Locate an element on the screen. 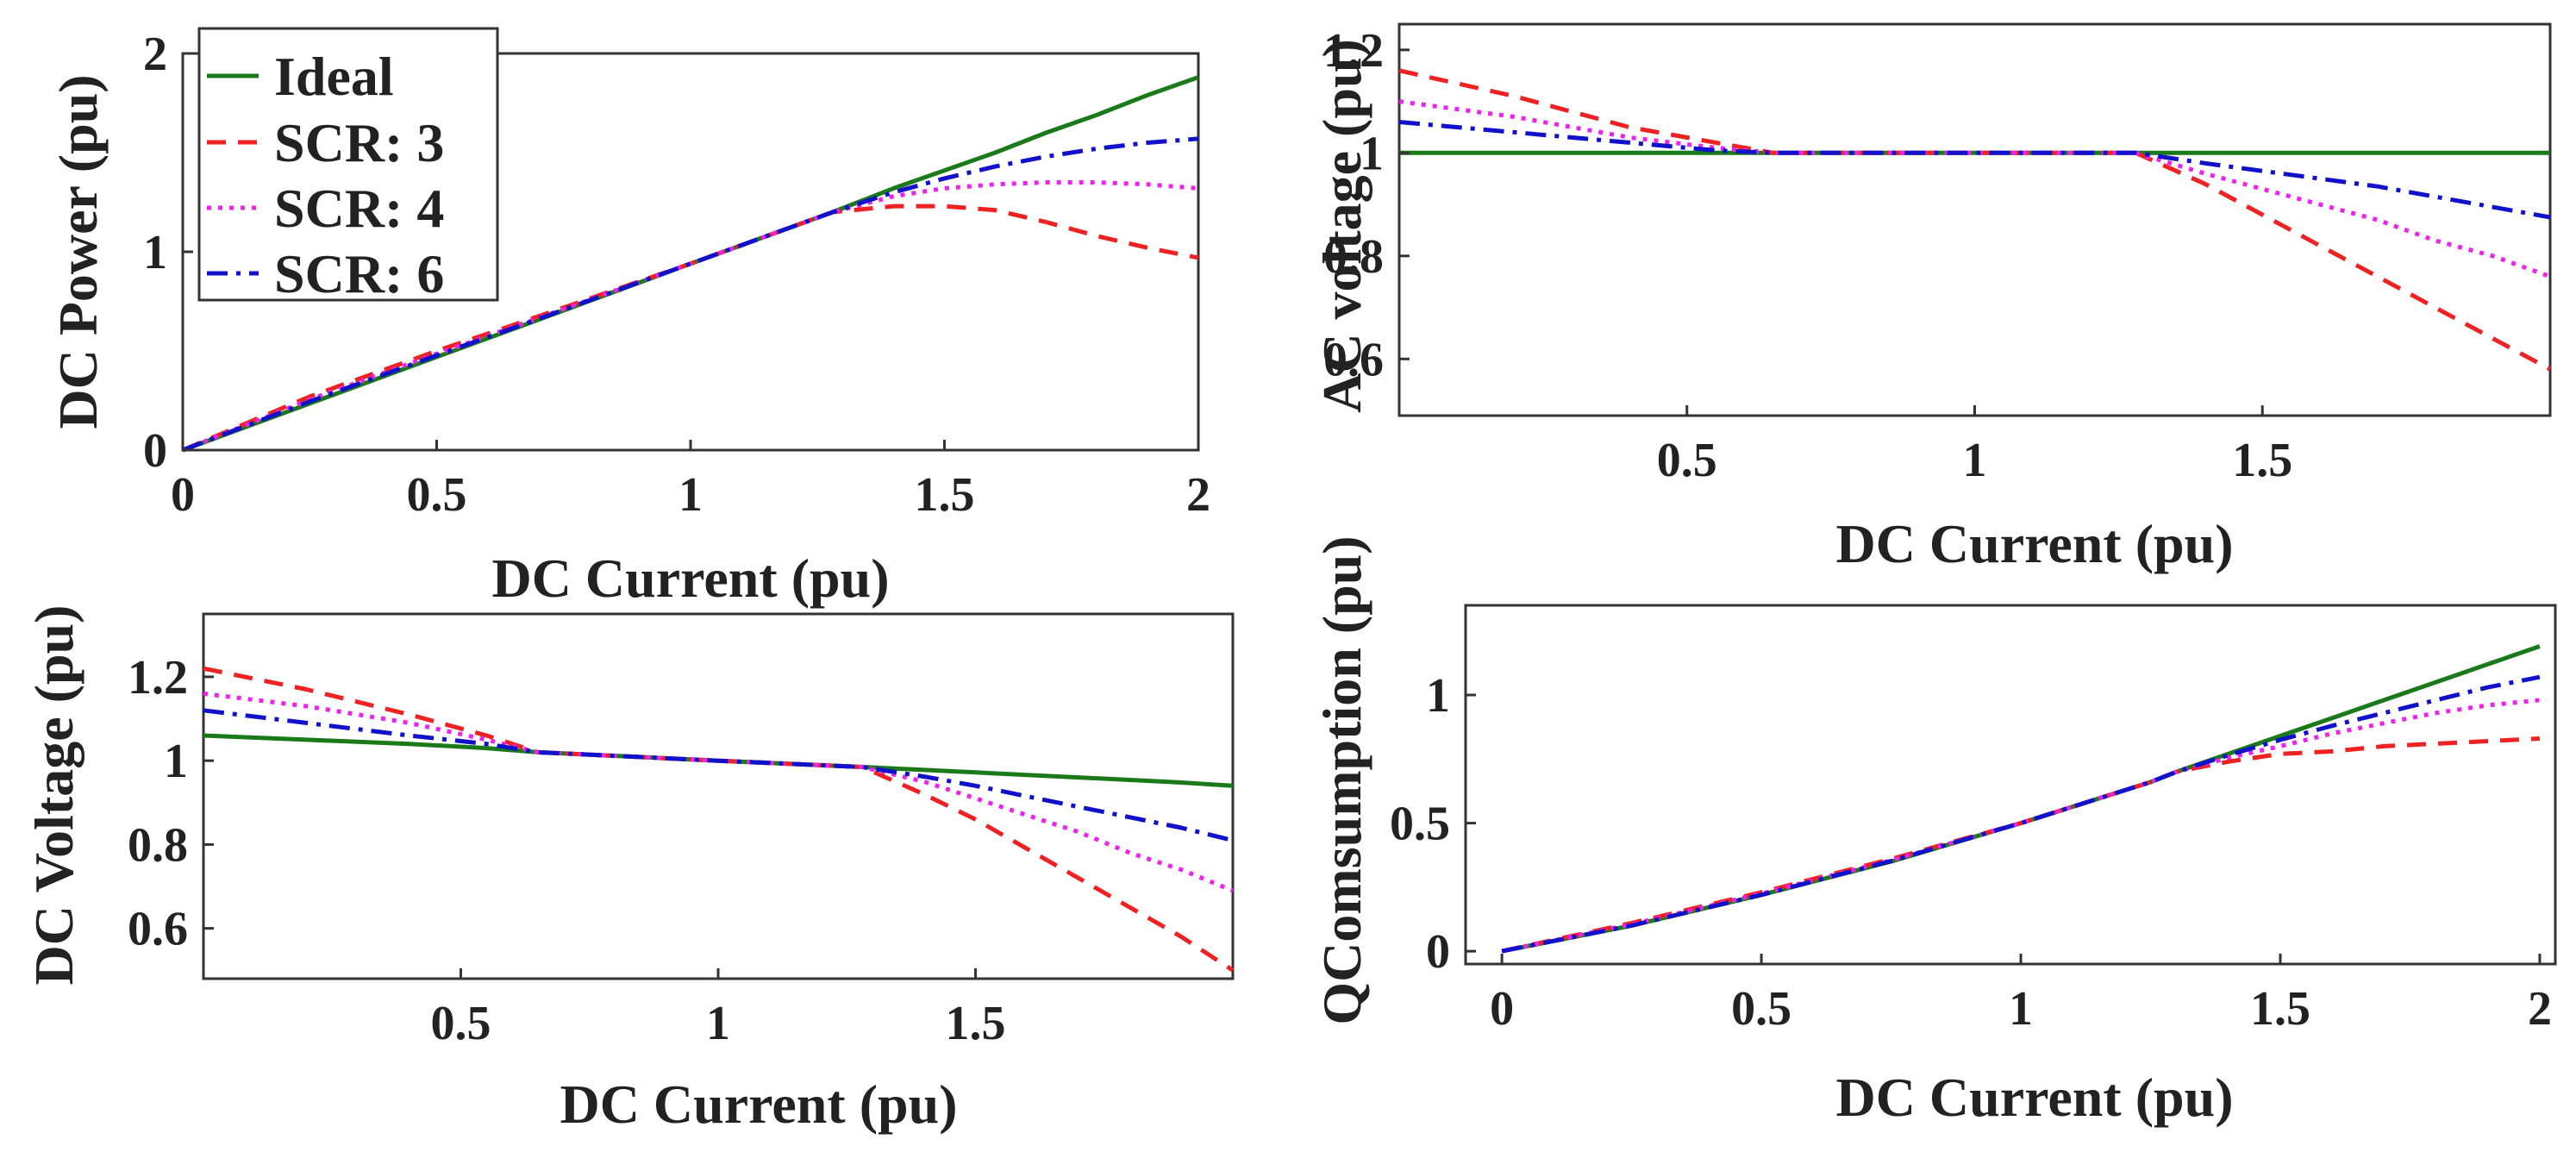  y-axis-label: DC Voltage (pu) is located at coordinates (53, 796).